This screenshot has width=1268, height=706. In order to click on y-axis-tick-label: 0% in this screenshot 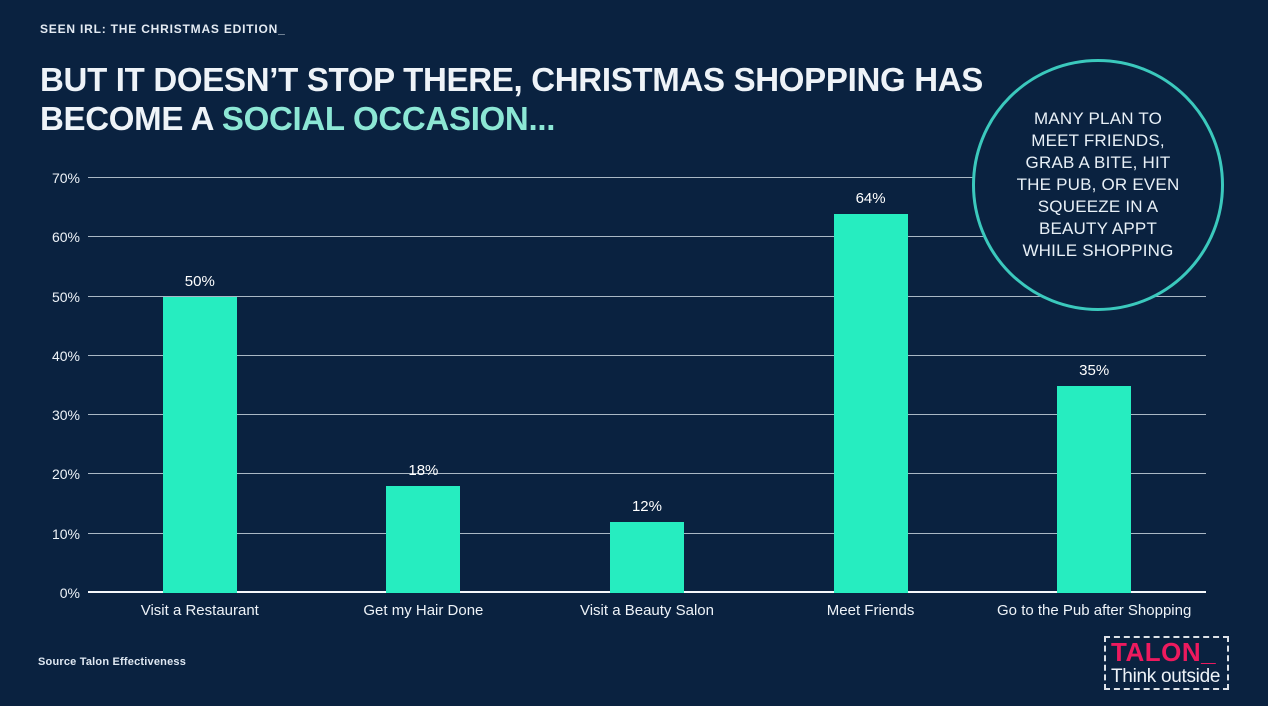, I will do `click(69, 593)`.